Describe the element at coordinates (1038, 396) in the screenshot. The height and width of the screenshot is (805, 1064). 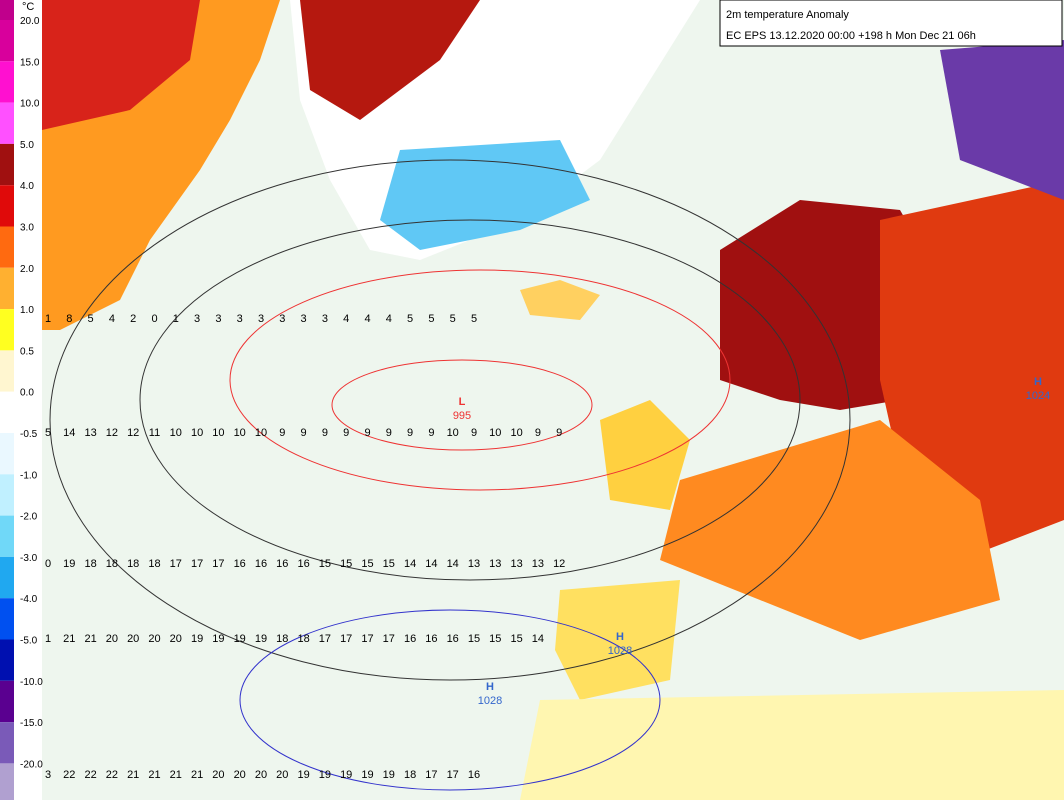
I see `center-value: 1024` at that location.